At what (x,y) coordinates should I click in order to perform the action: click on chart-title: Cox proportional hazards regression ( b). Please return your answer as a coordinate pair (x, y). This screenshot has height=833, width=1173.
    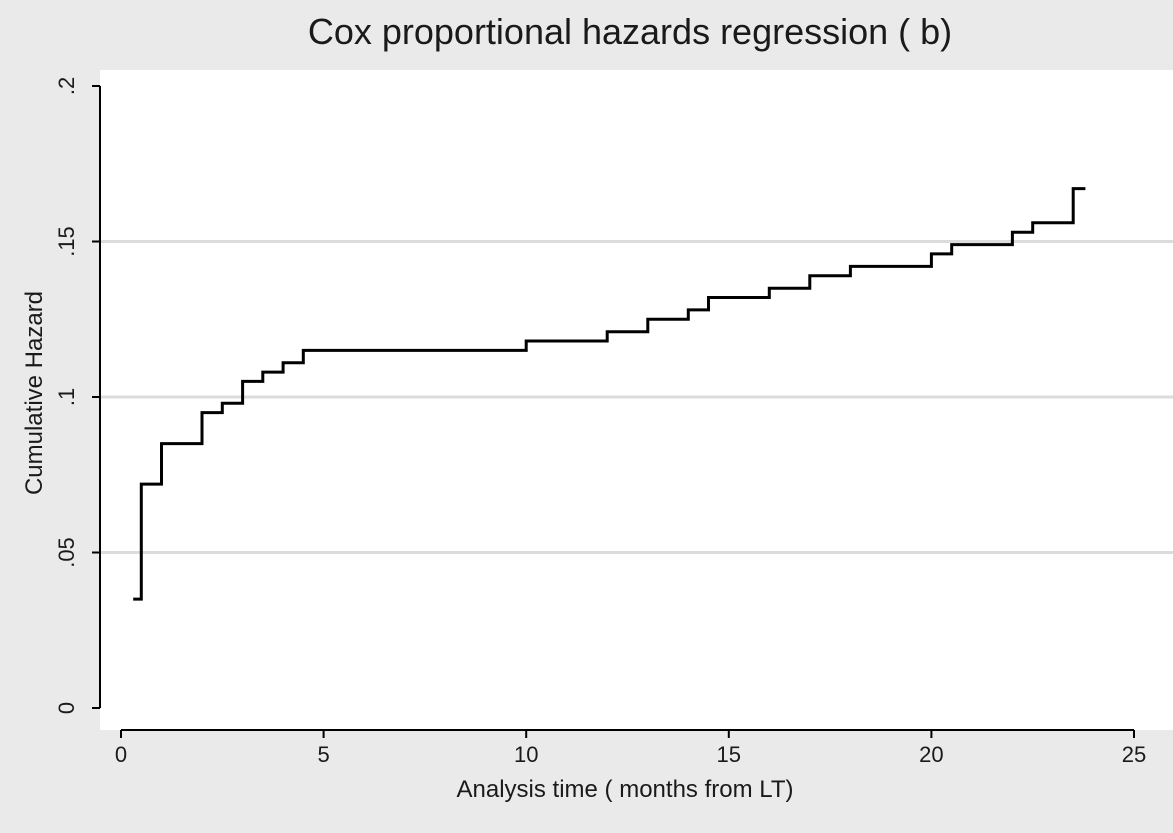
    Looking at the image, I should click on (630, 31).